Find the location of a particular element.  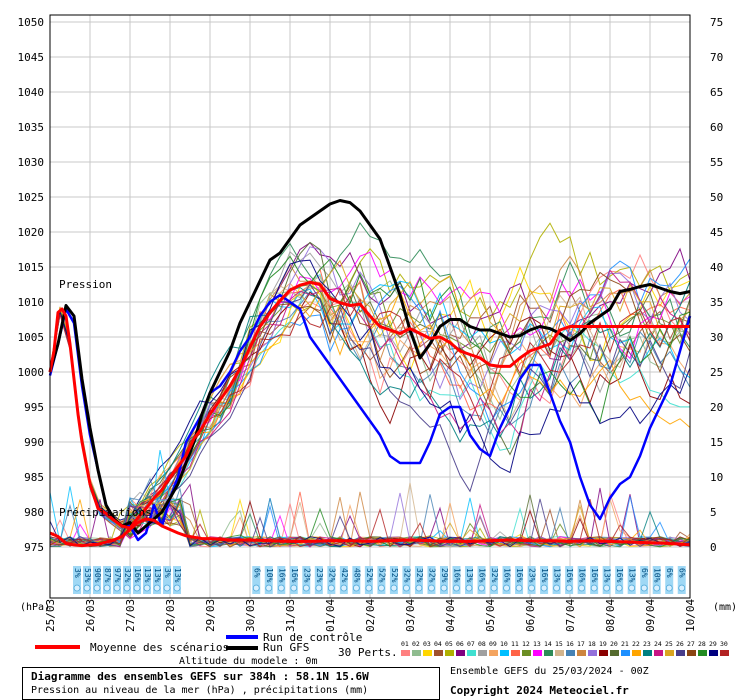

member-id: 01 is located at coordinates (405, 644).